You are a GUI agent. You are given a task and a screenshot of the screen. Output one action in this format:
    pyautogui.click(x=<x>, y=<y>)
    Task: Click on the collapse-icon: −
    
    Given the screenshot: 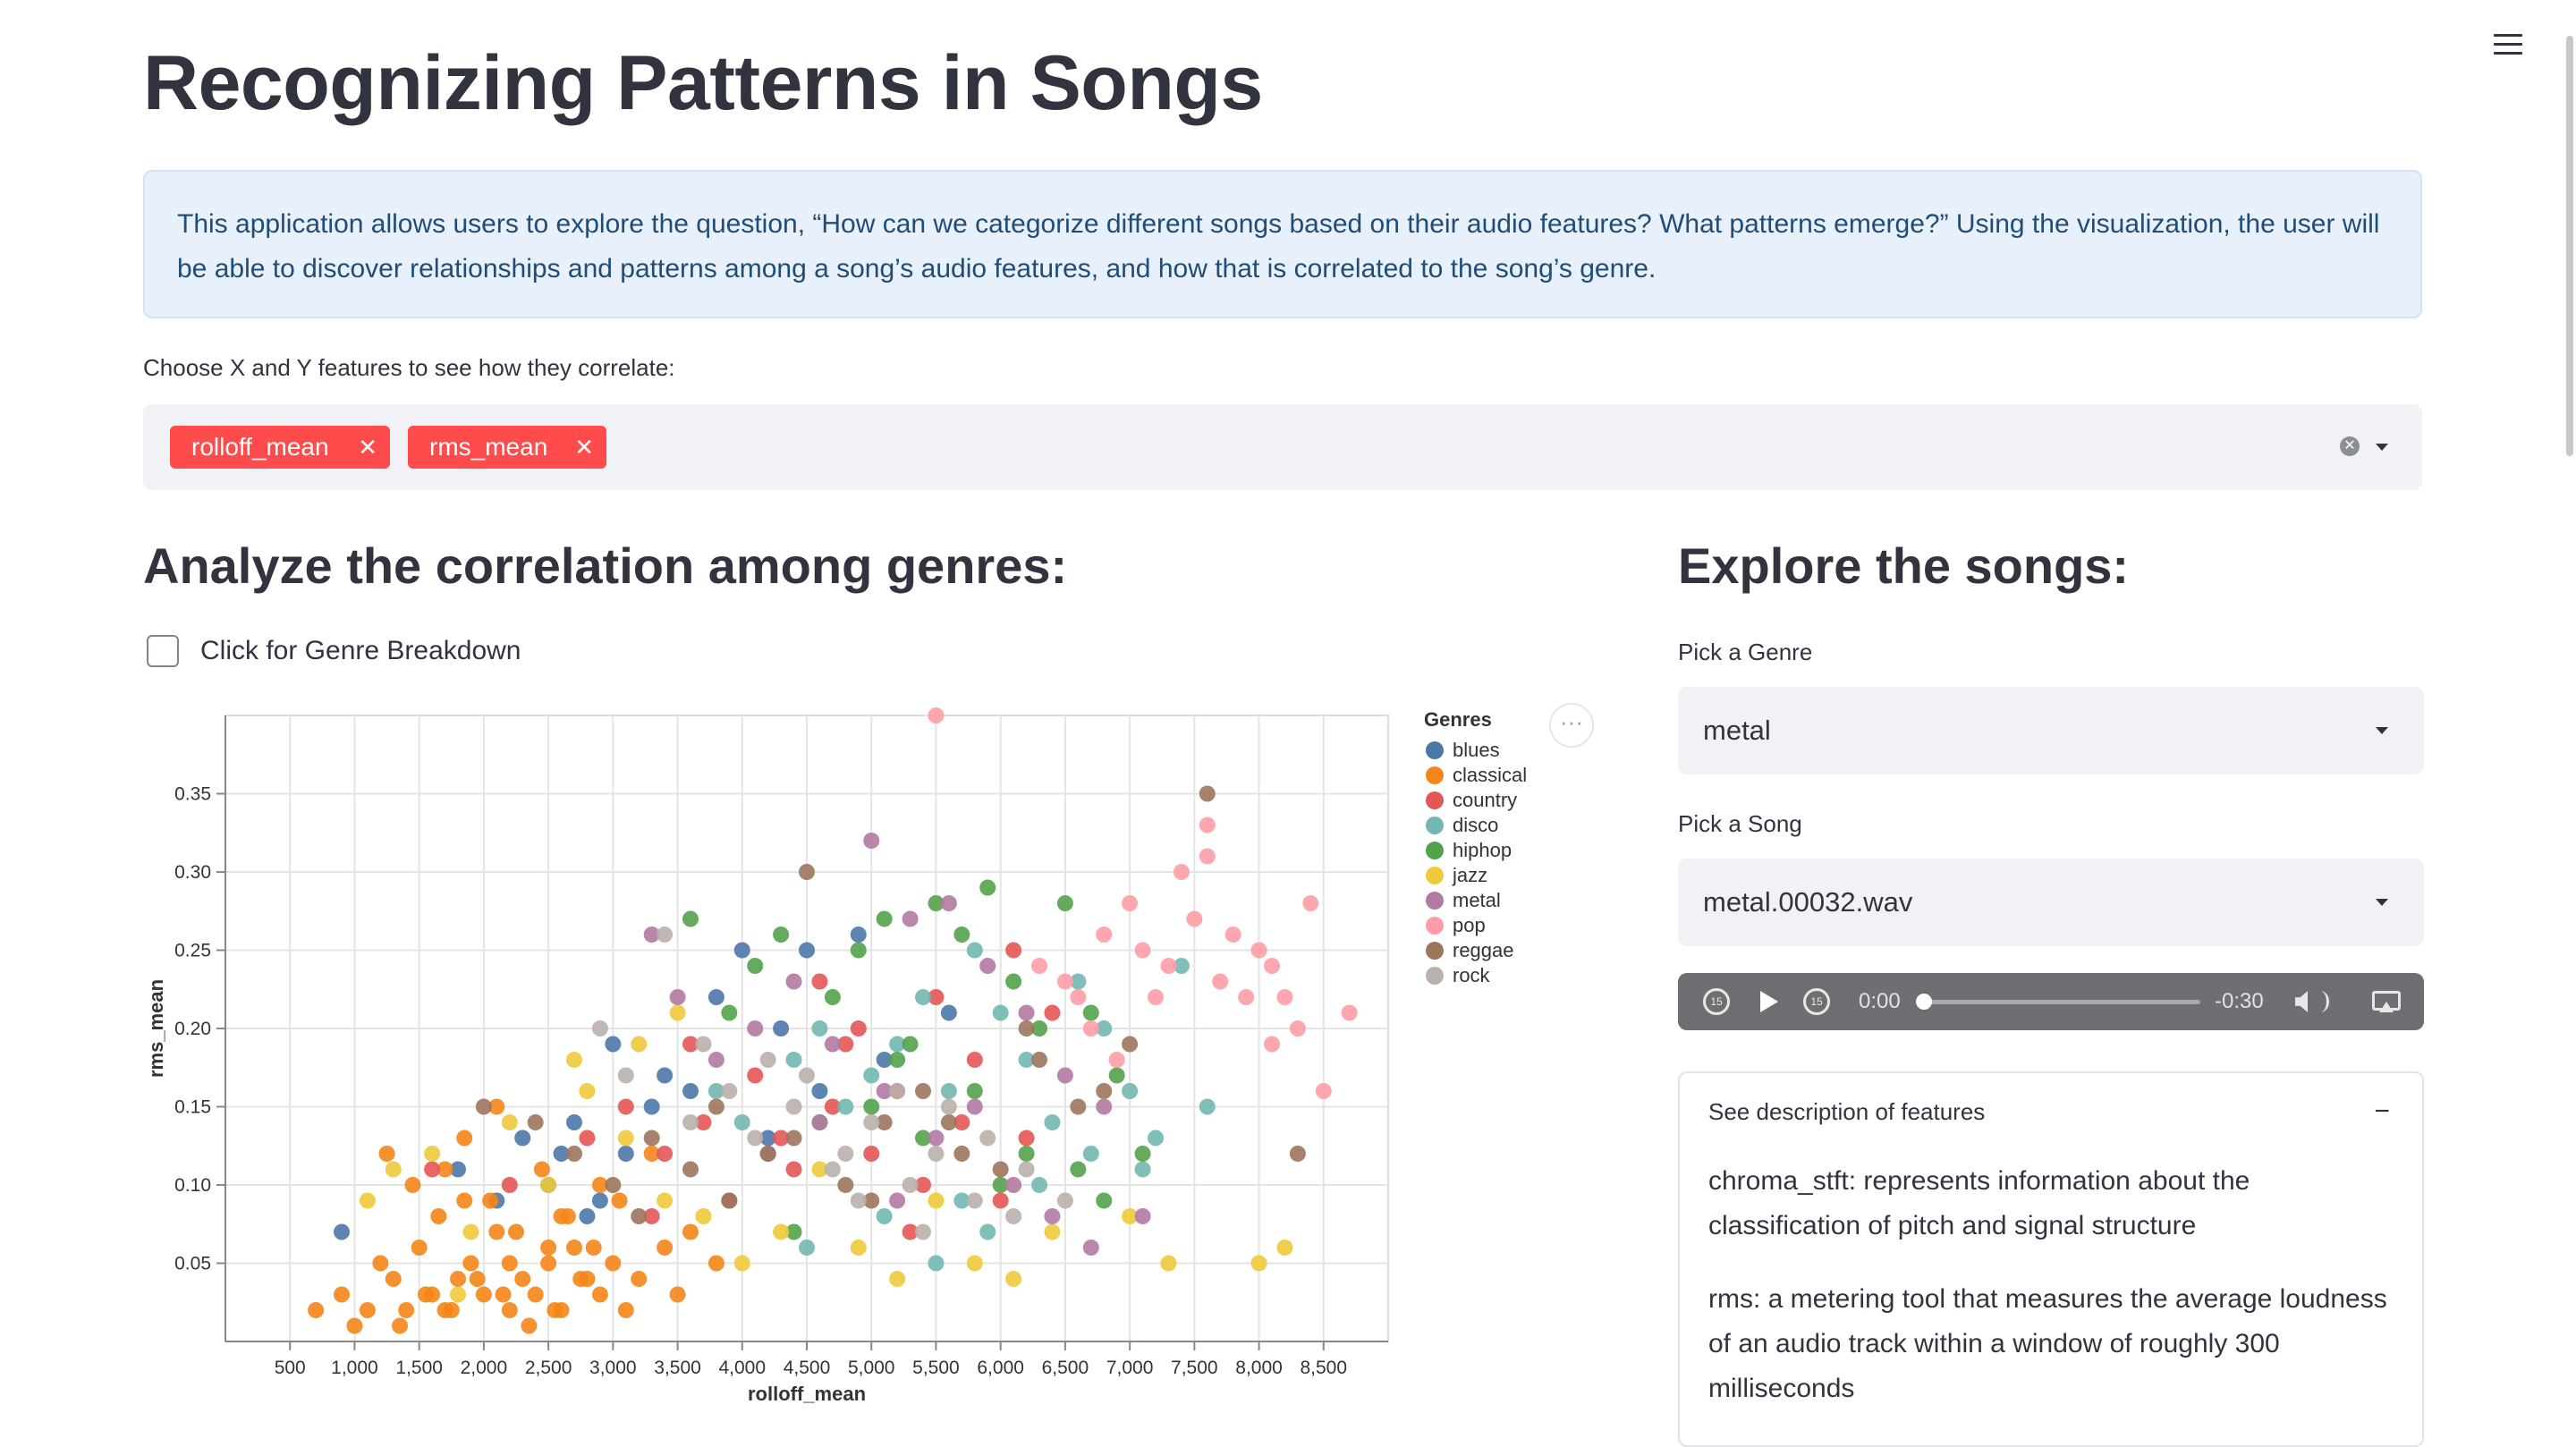 What is the action you would take?
    pyautogui.click(x=2382, y=1111)
    